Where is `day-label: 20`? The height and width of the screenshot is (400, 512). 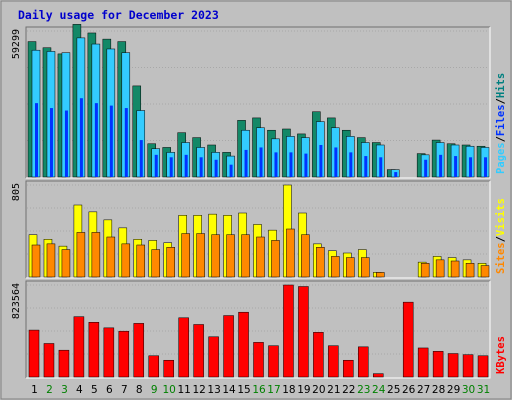 day-label: 20 is located at coordinates (318, 390).